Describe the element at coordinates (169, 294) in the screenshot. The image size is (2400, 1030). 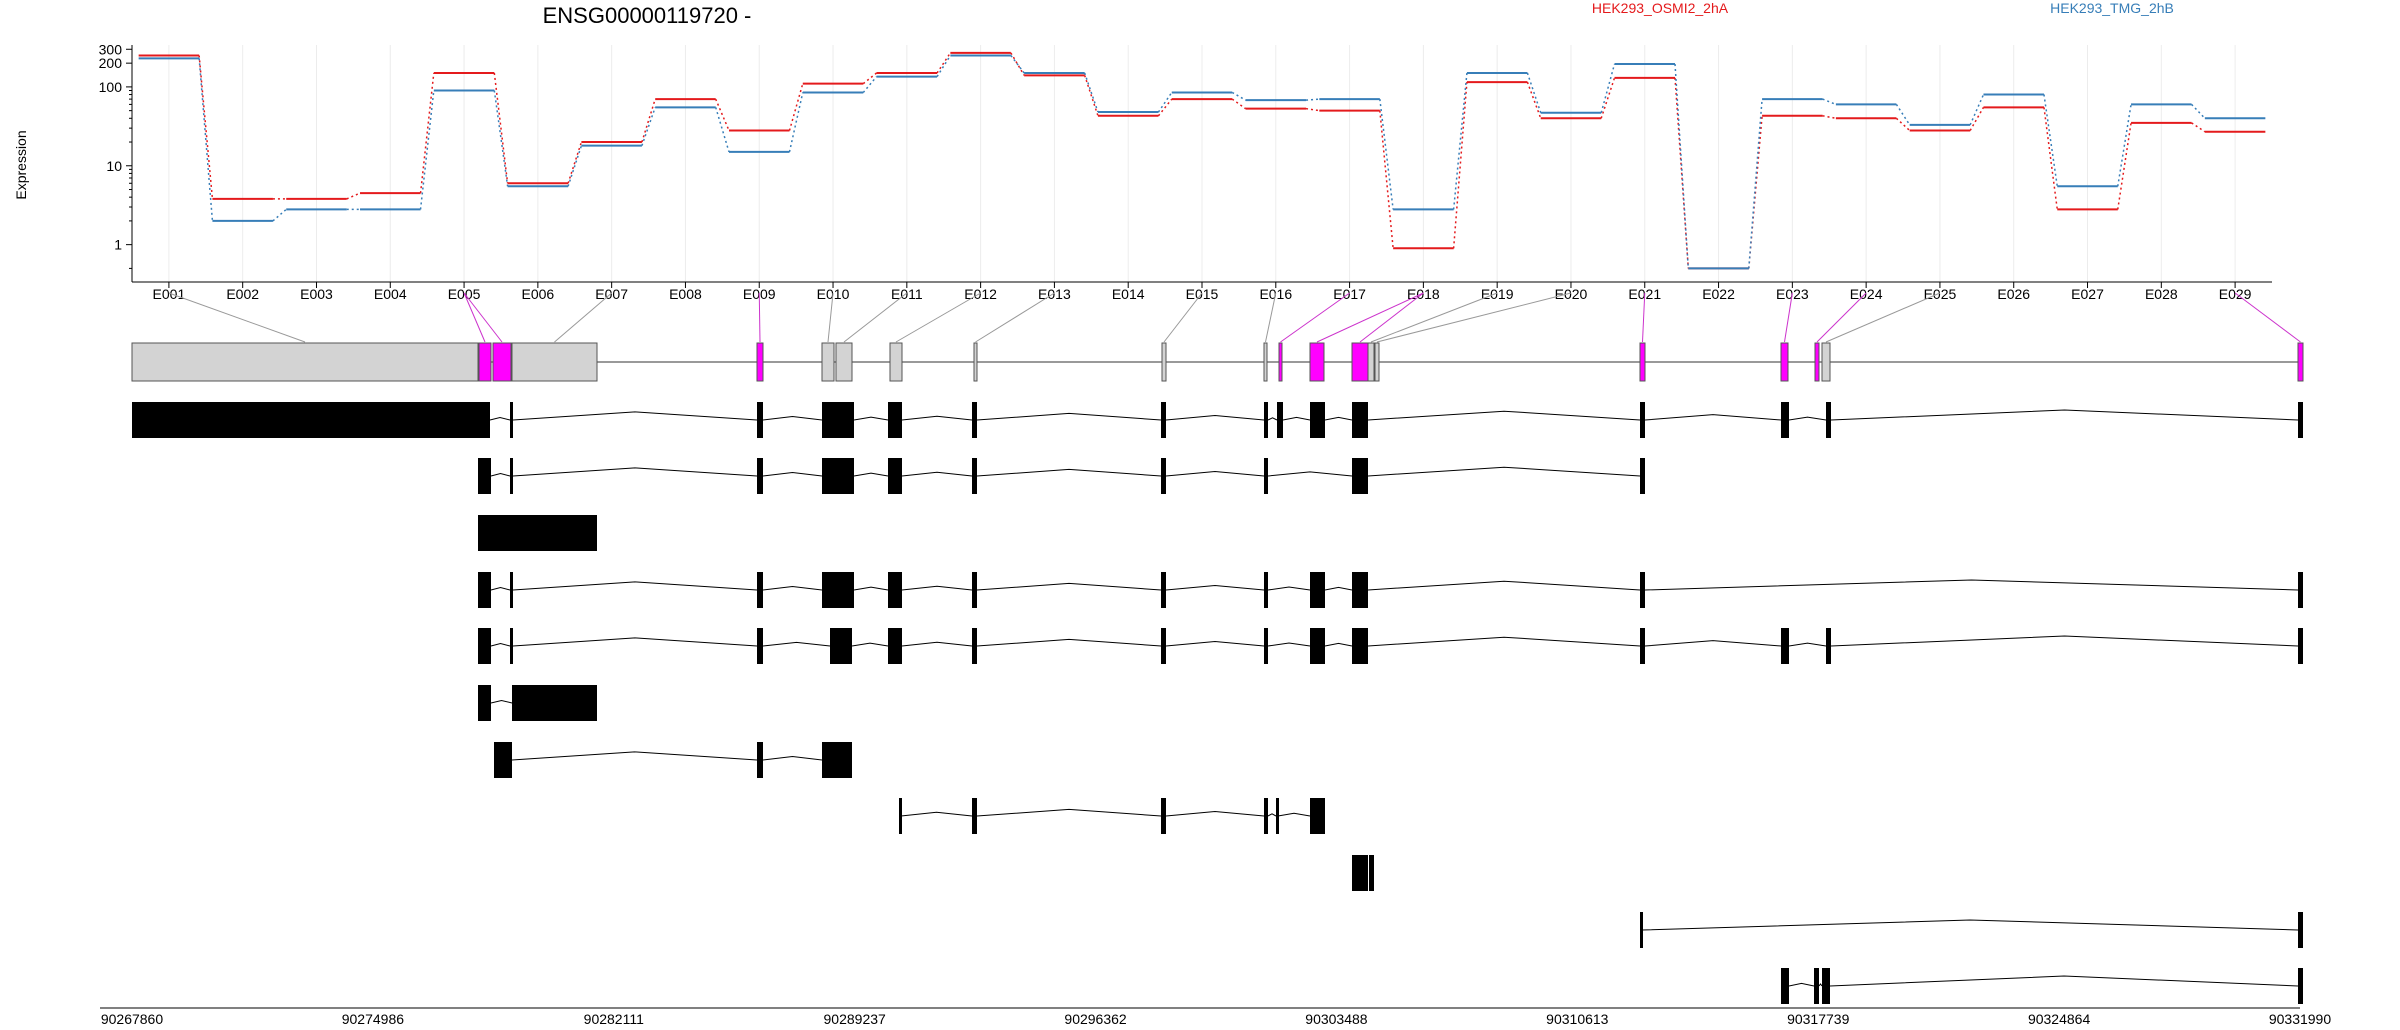
I see `x-tick-label: E001` at that location.